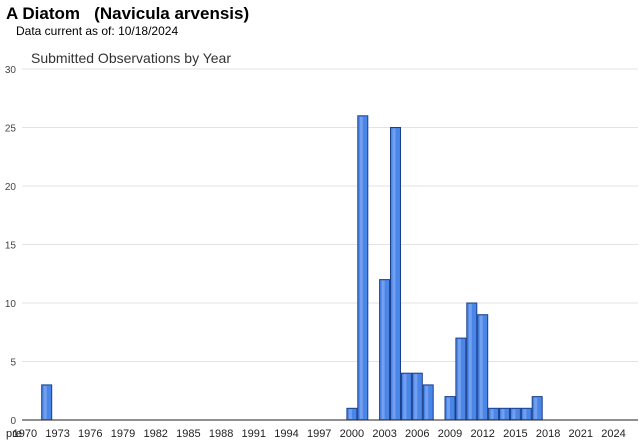 The image size is (640, 442). I want to click on bar-2007, so click(428, 402).